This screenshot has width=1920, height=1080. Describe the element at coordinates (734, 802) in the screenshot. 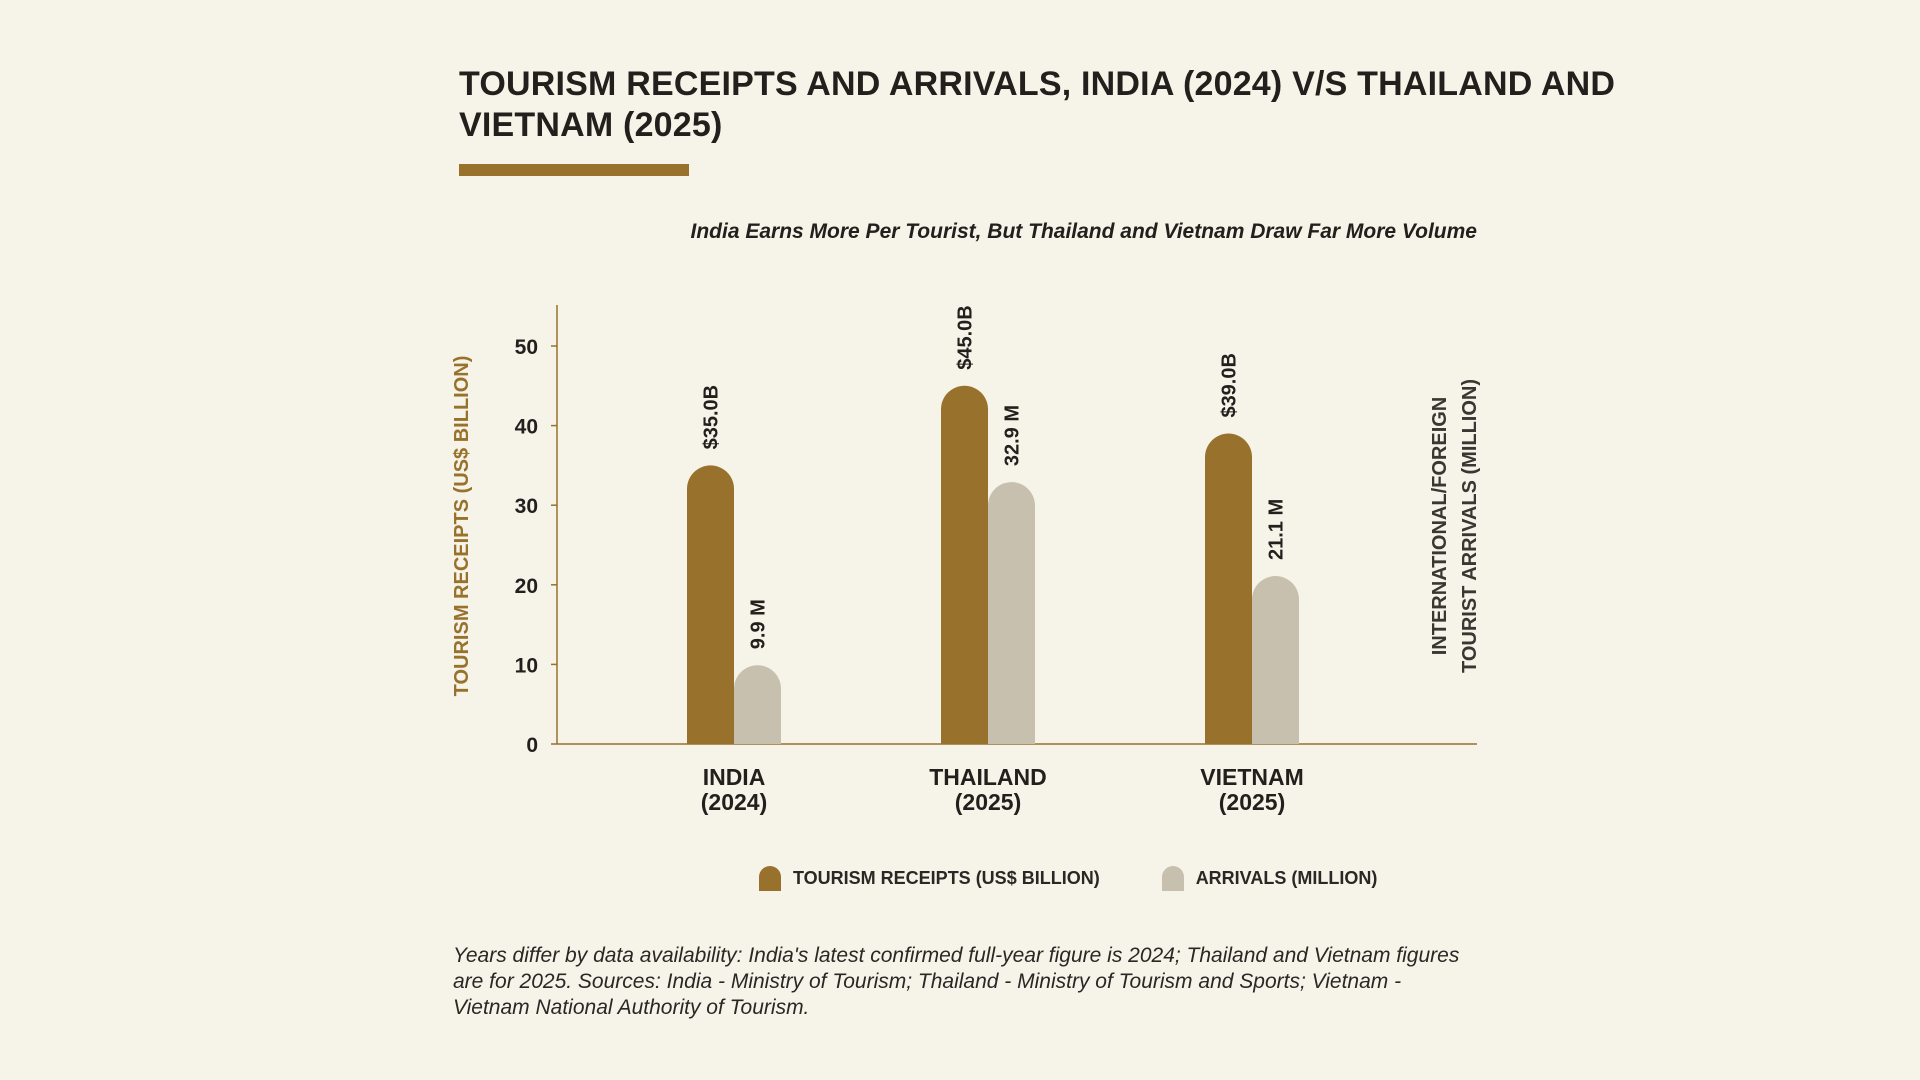

I see `x-category-label: (2024)` at that location.